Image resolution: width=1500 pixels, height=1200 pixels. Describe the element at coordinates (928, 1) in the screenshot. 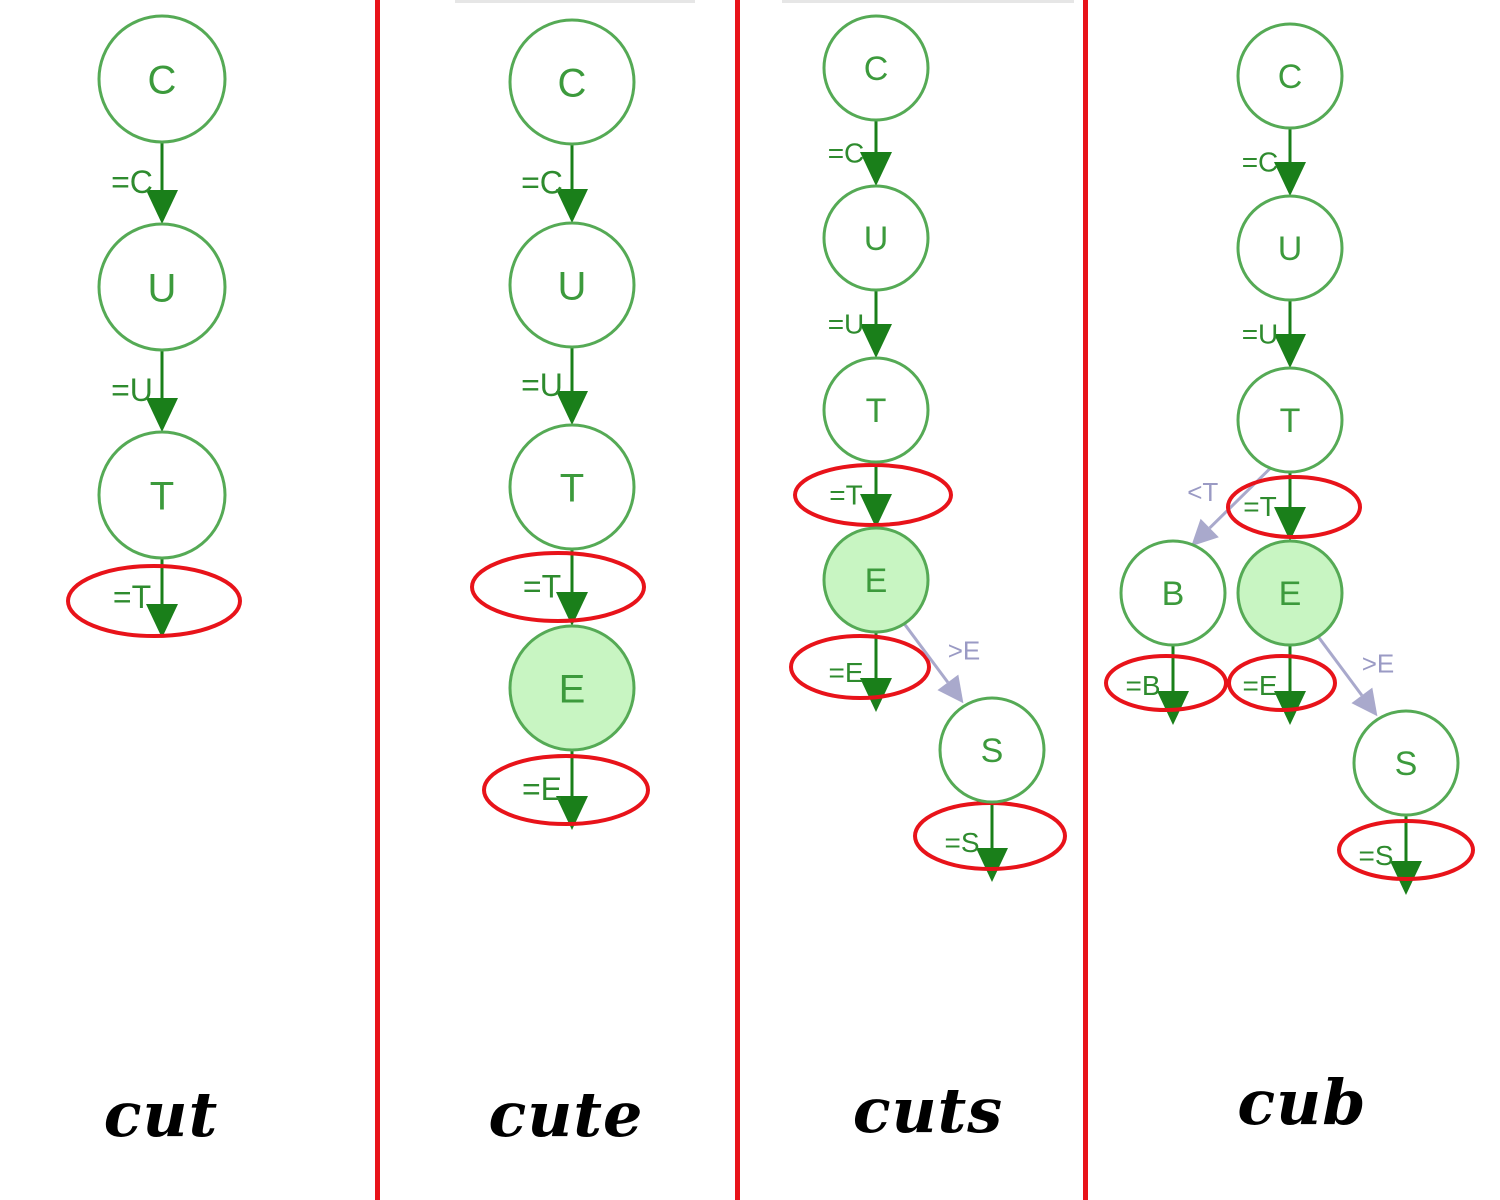

I see `panel-top-bar` at that location.